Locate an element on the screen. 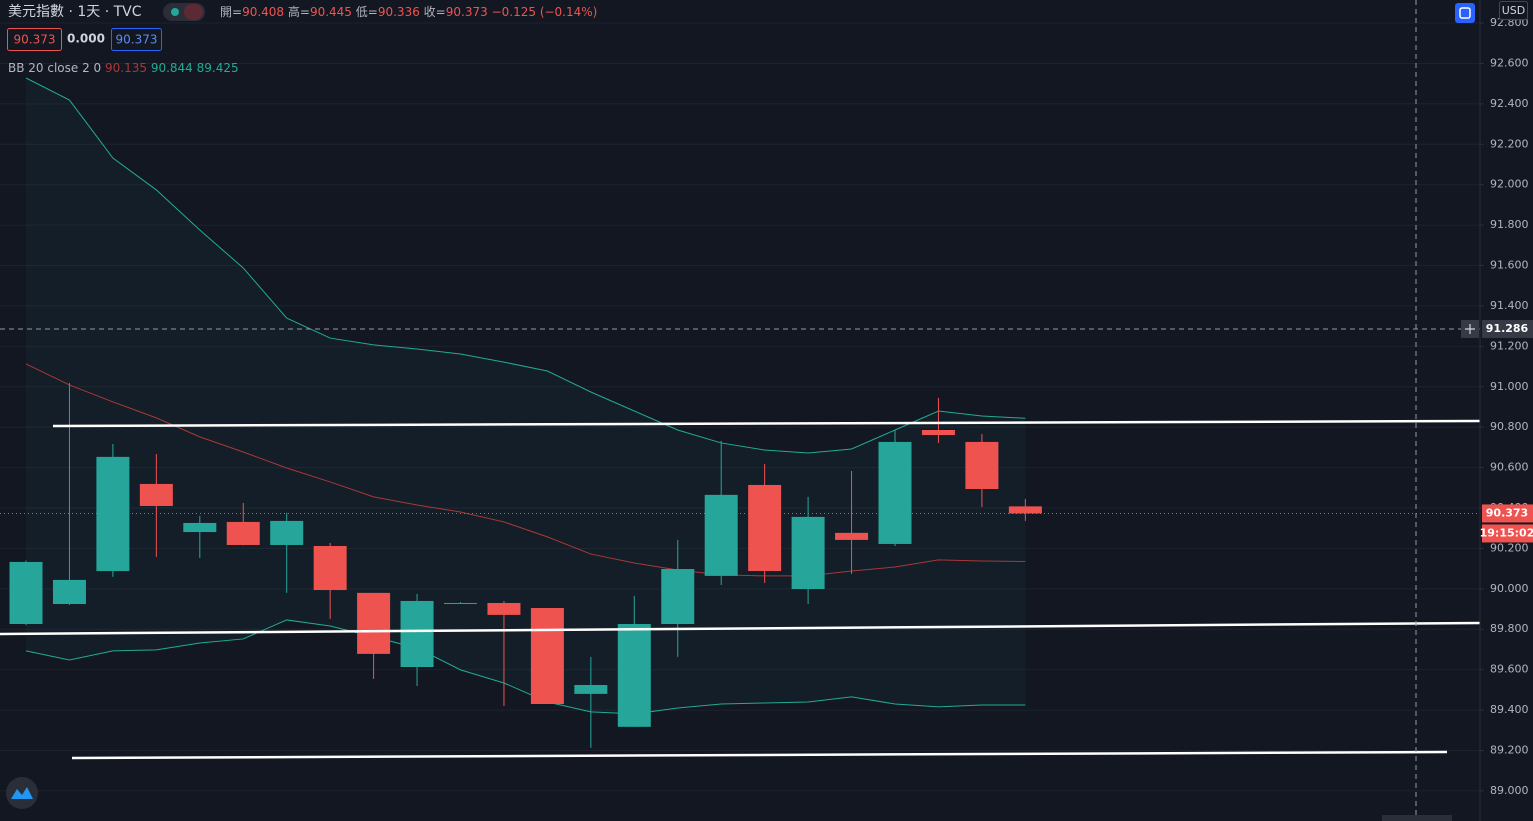 This screenshot has width=1533, height=821. fullscreen-icon is located at coordinates (1465, 13).